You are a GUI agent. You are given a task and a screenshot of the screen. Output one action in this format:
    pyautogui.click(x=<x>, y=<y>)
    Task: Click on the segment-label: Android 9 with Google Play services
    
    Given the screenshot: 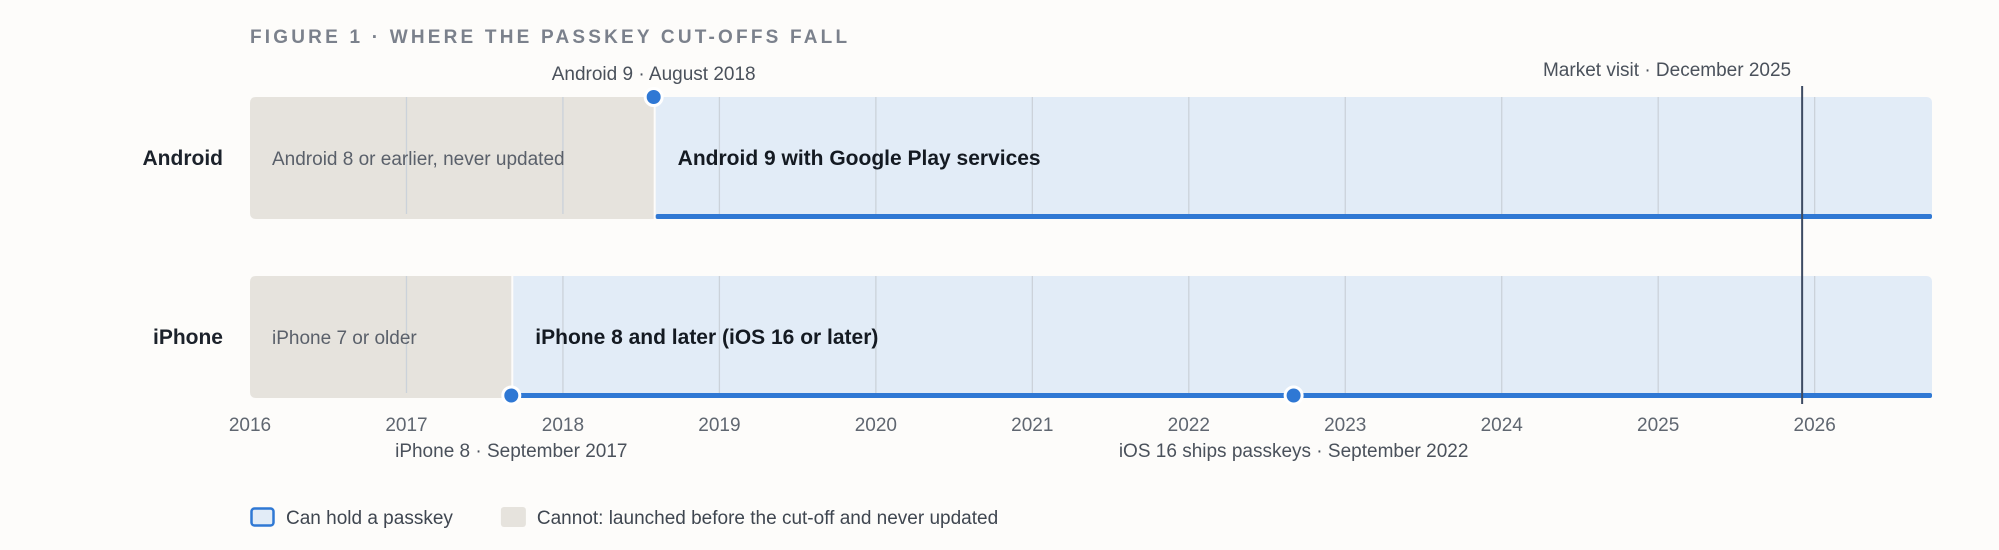 What is the action you would take?
    pyautogui.click(x=859, y=158)
    